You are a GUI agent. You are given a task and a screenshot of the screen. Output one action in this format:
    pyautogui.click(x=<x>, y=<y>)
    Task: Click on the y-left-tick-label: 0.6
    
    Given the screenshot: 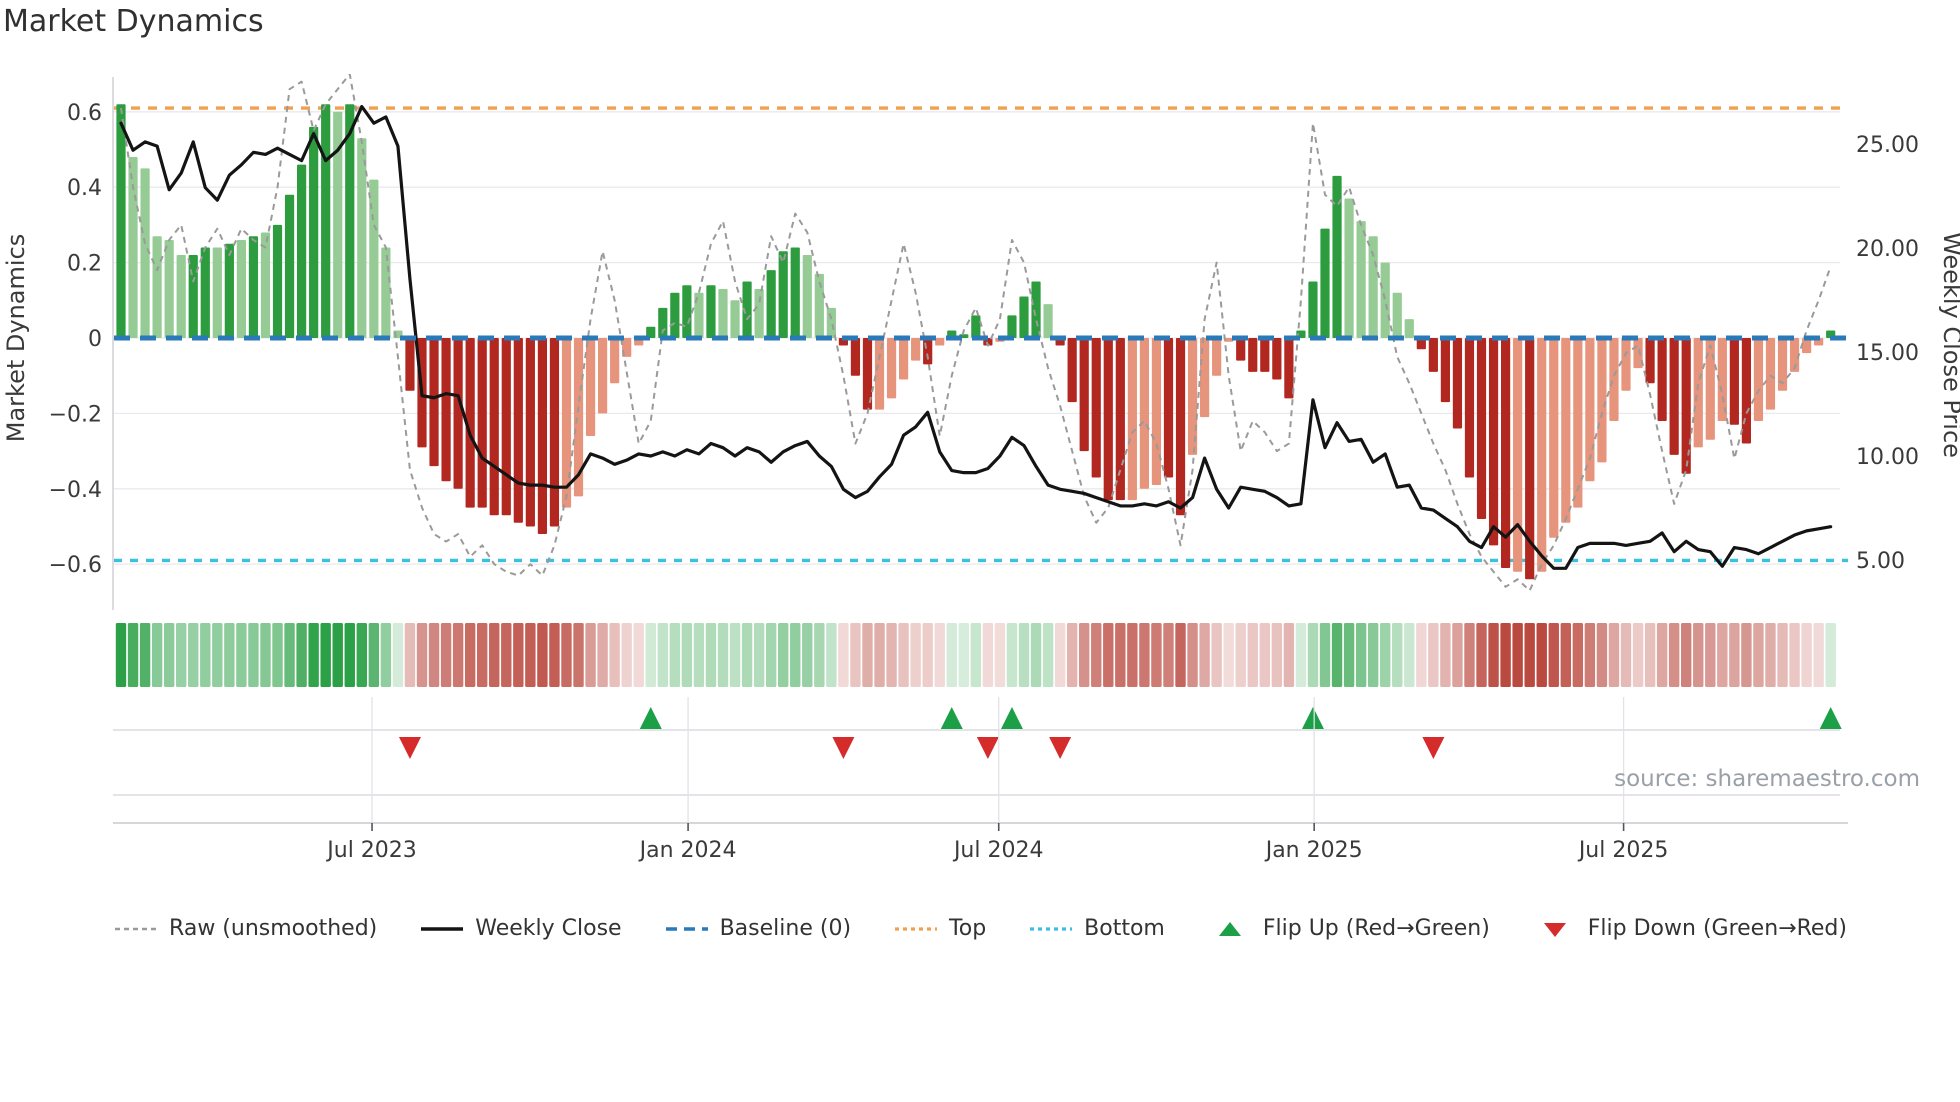 What is the action you would take?
    pyautogui.click(x=84, y=113)
    